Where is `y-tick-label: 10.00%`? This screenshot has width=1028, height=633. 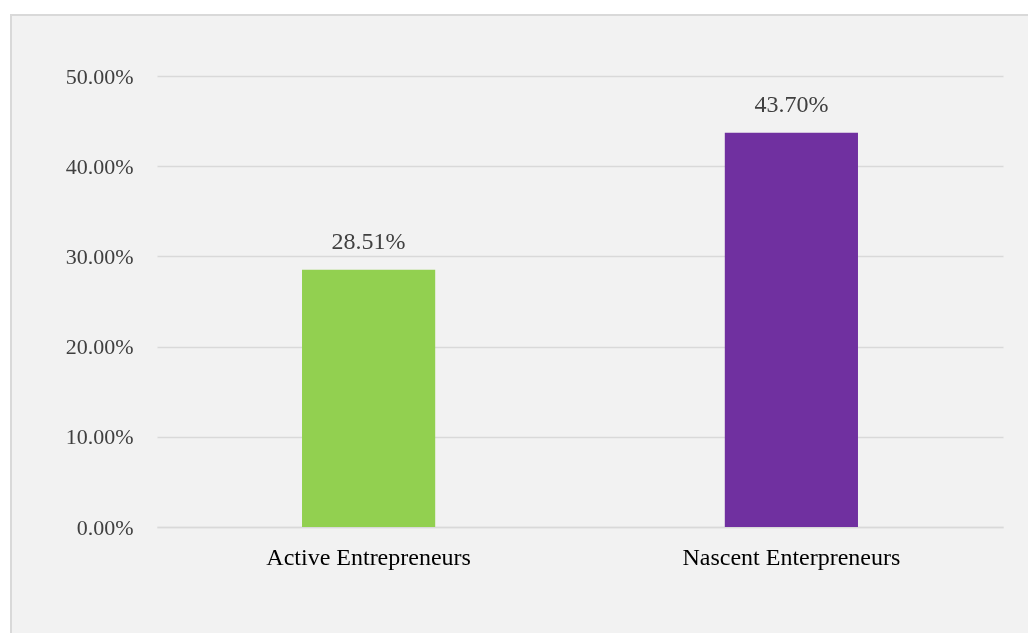 y-tick-label: 10.00% is located at coordinates (99, 437).